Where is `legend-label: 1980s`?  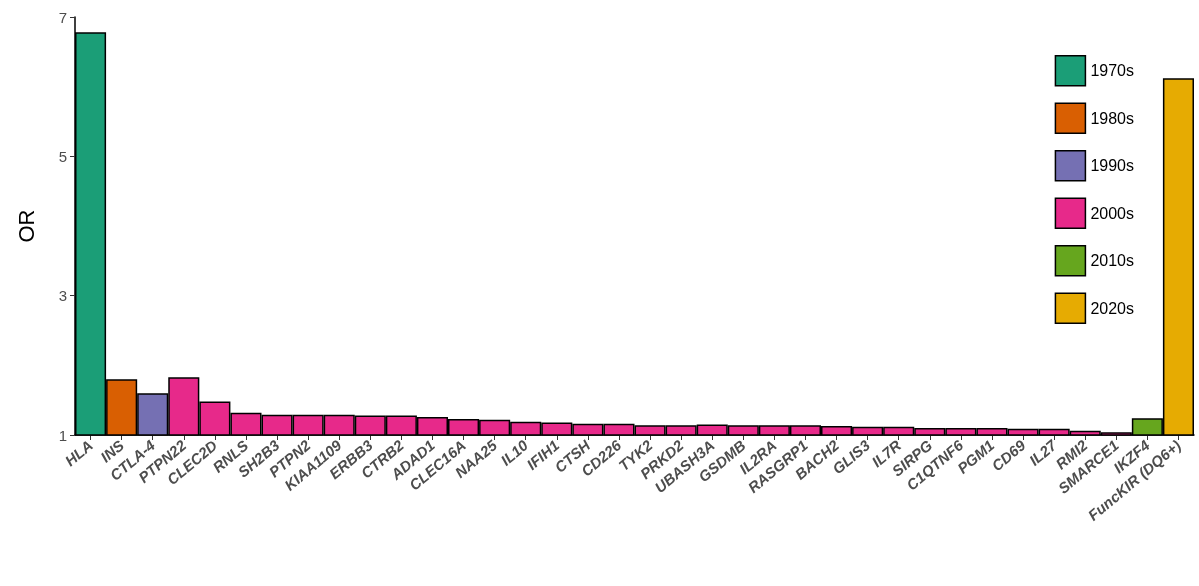 legend-label: 1980s is located at coordinates (1112, 118).